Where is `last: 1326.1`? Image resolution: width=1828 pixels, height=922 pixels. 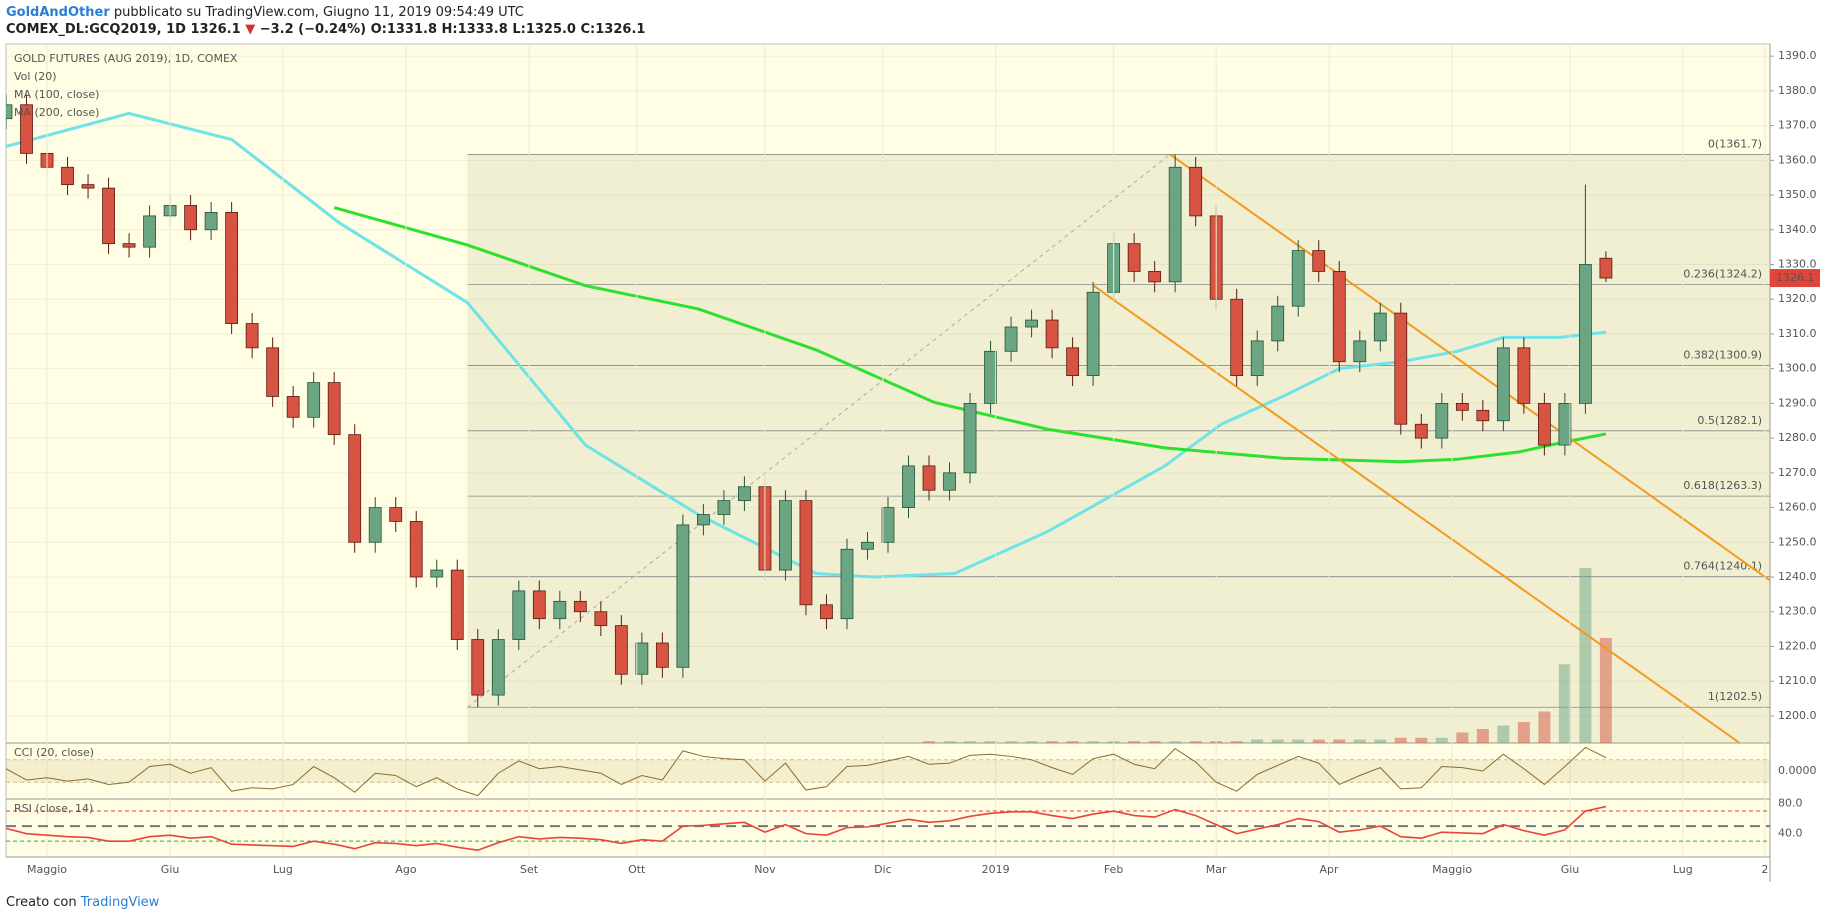
last: 1326.1 is located at coordinates (215, 29).